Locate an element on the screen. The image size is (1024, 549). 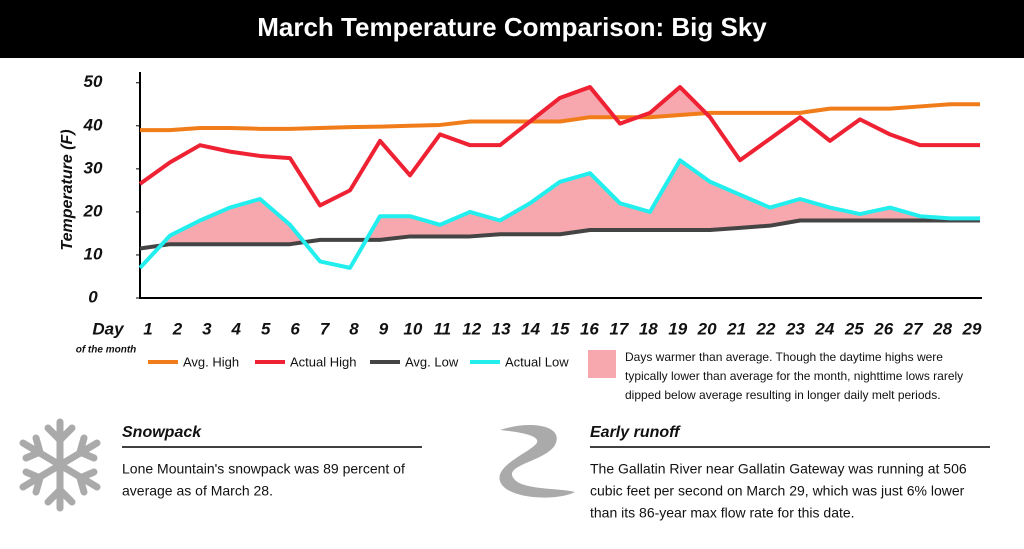
y-tick-label: 10 is located at coordinates (93, 253).